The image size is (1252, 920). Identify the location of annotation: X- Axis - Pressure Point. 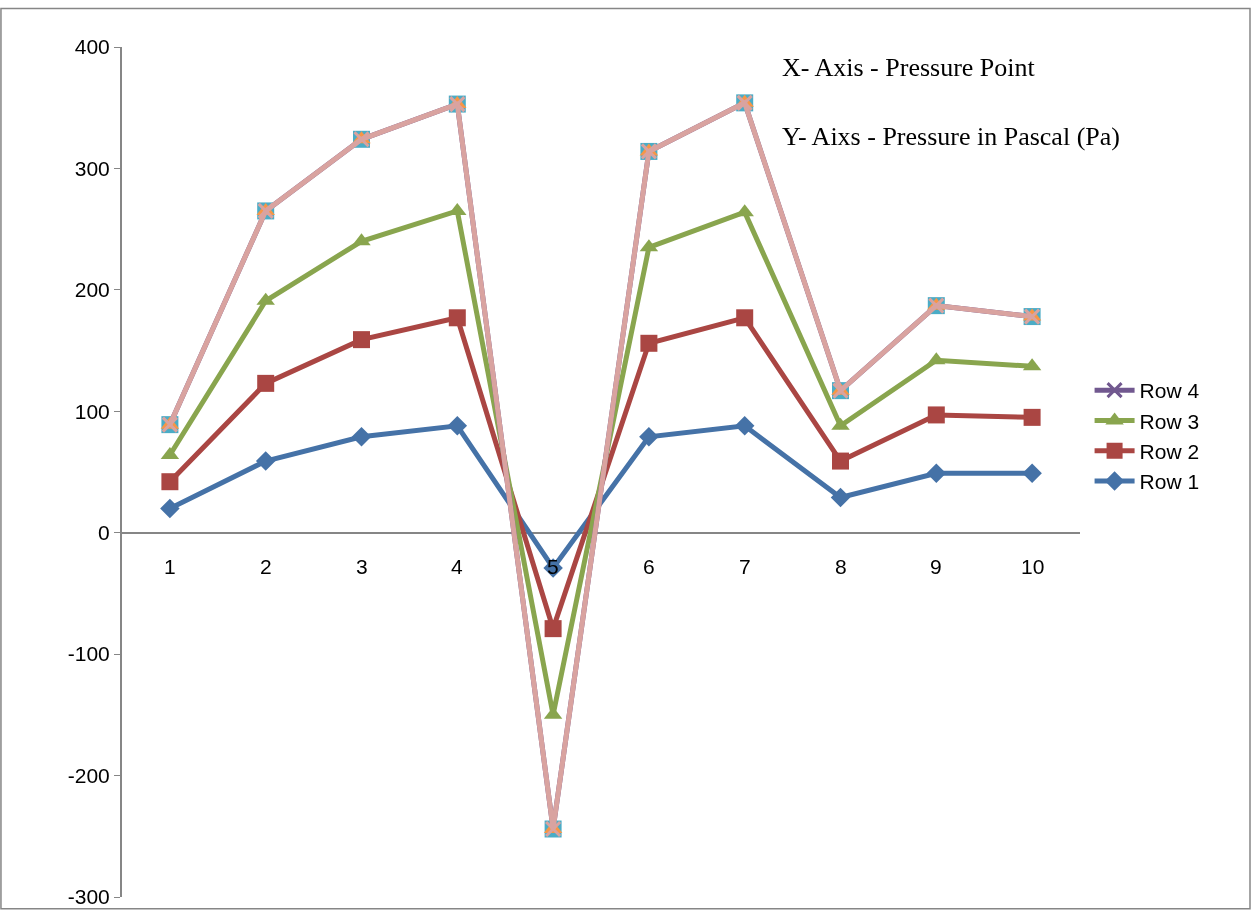
(909, 67).